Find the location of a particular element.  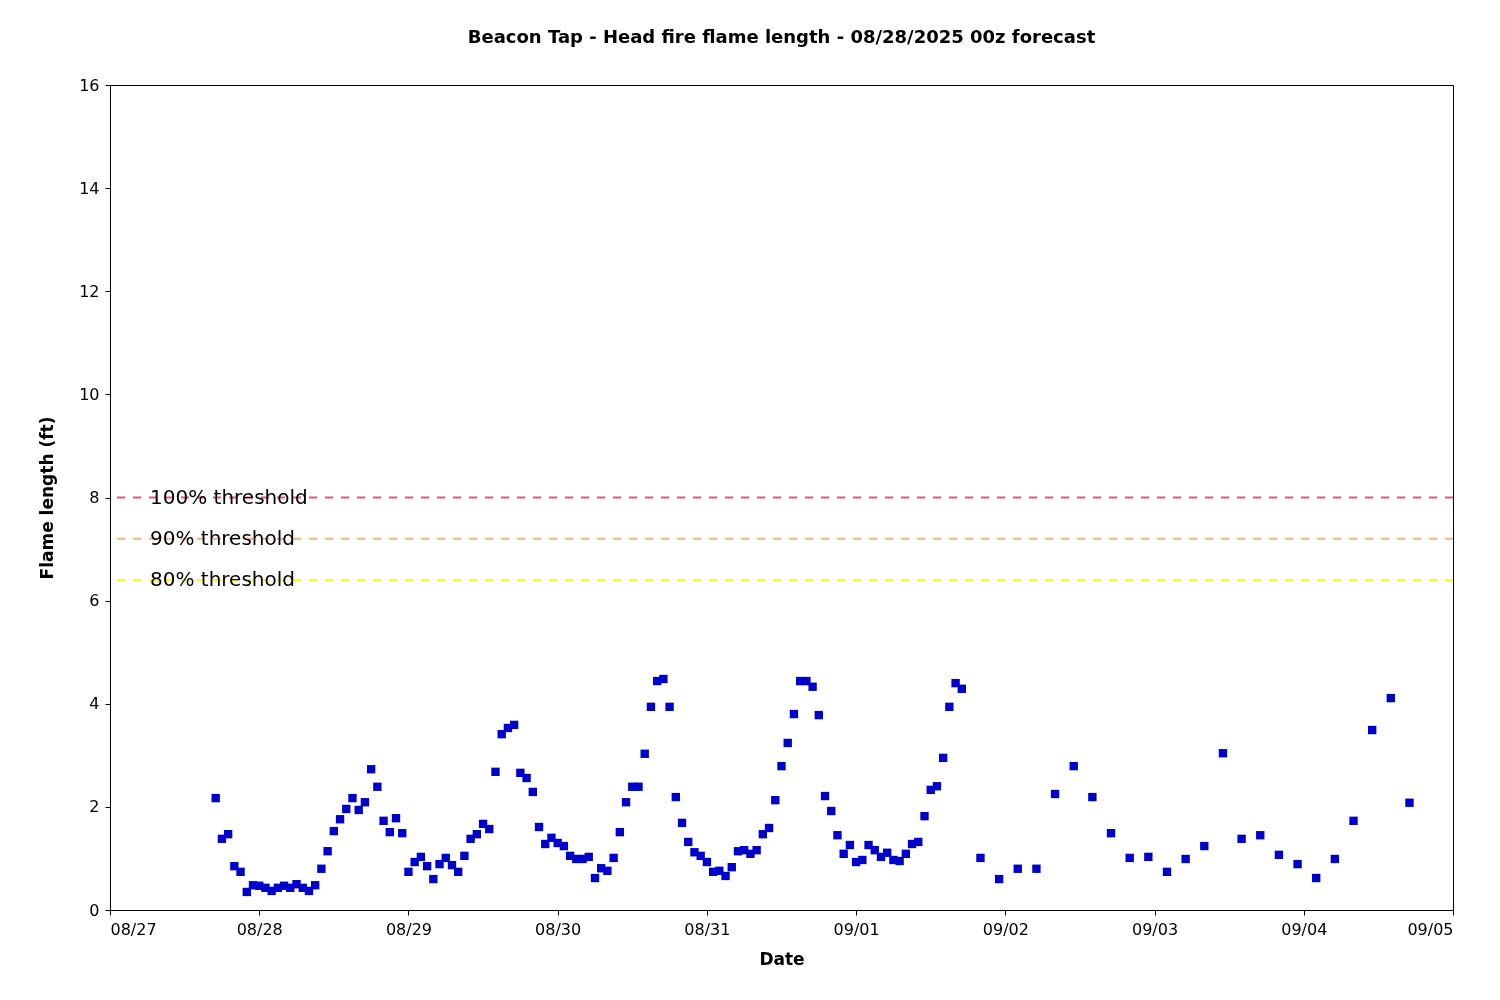

y-tick-label: 8 is located at coordinates (94, 497).